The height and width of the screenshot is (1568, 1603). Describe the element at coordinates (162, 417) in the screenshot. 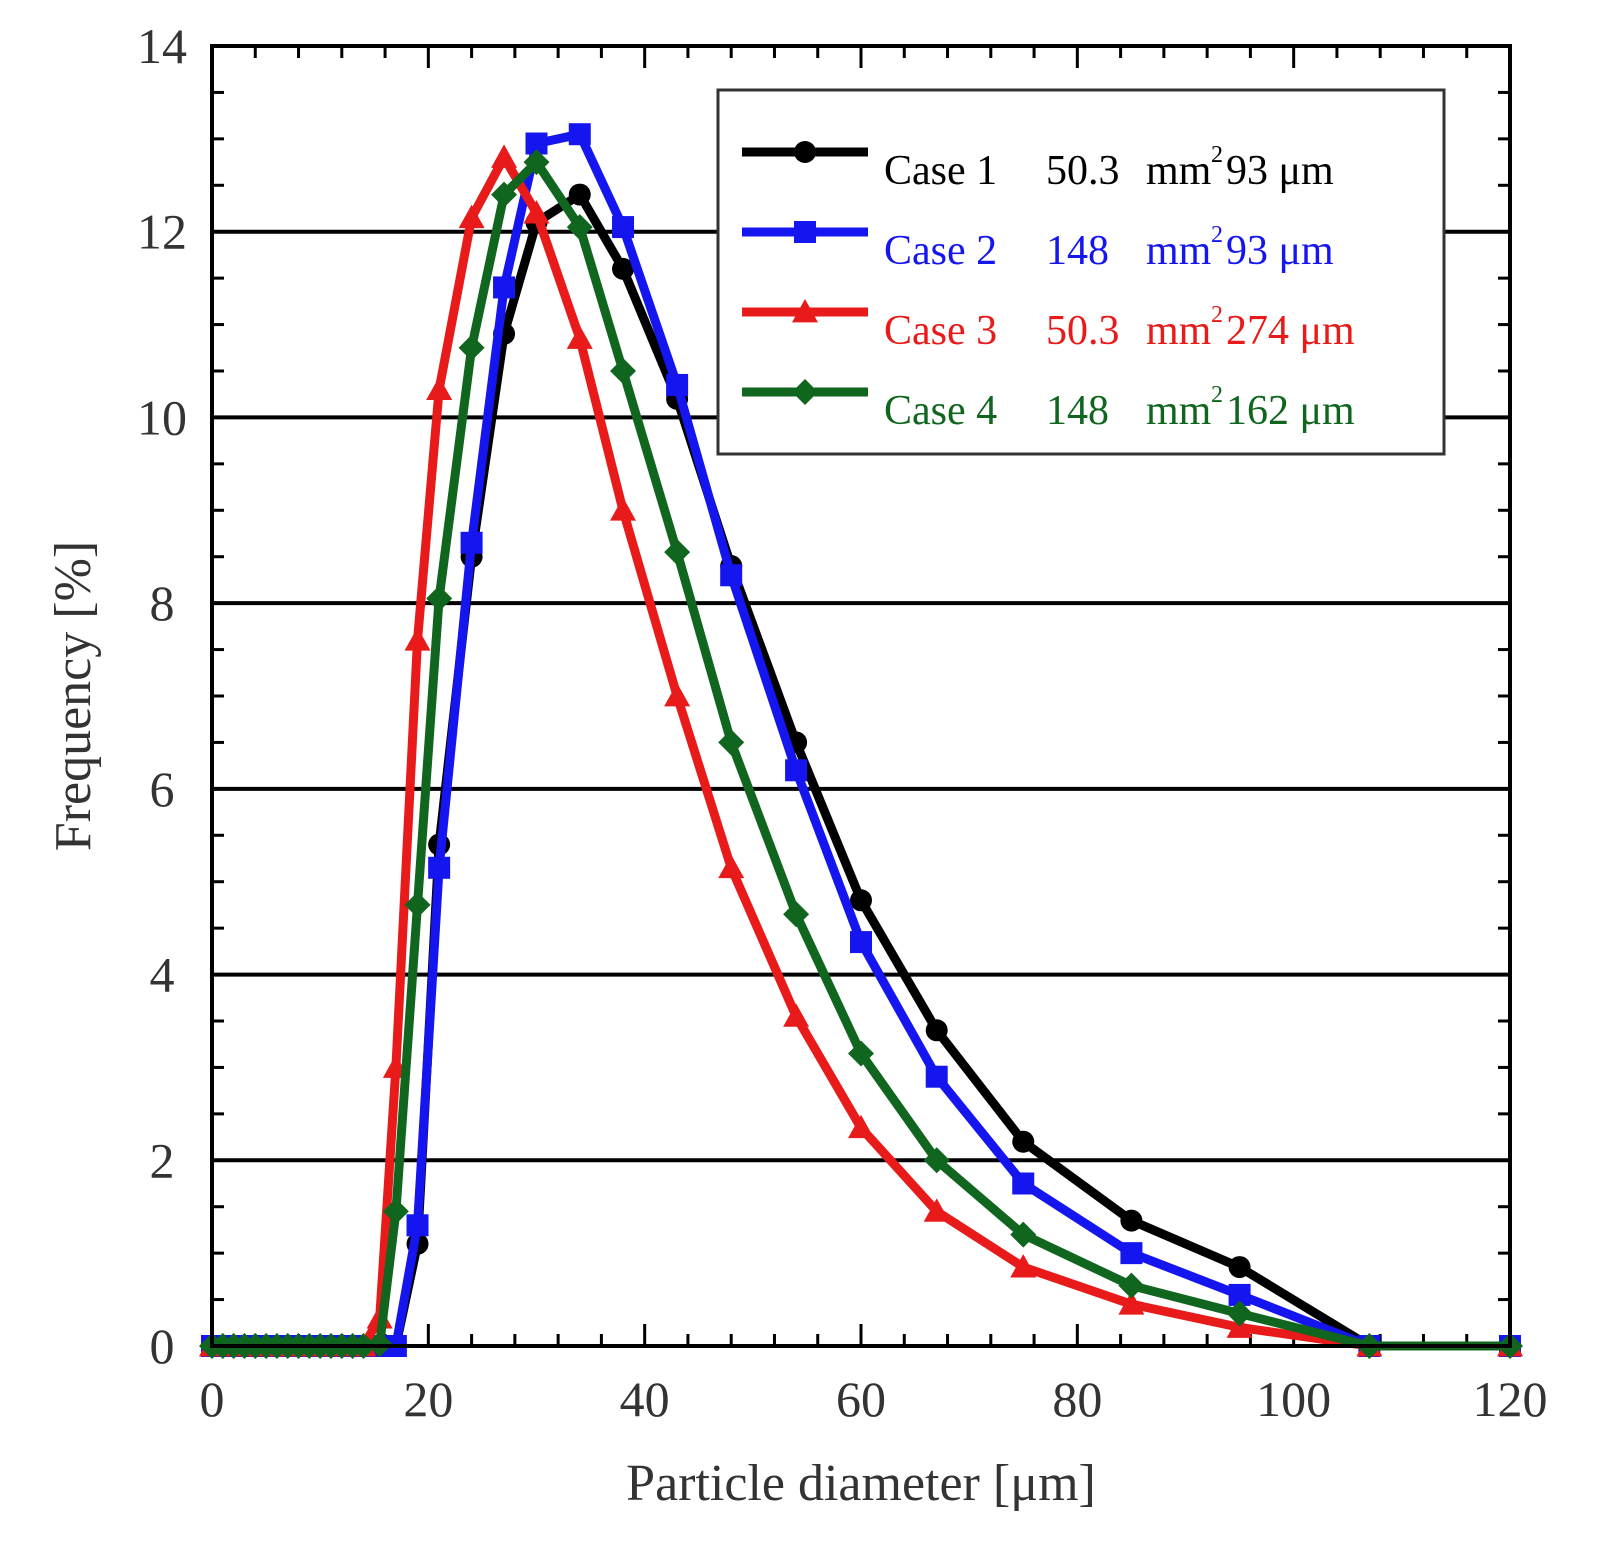

I see `y-tick-label-10: 10` at that location.